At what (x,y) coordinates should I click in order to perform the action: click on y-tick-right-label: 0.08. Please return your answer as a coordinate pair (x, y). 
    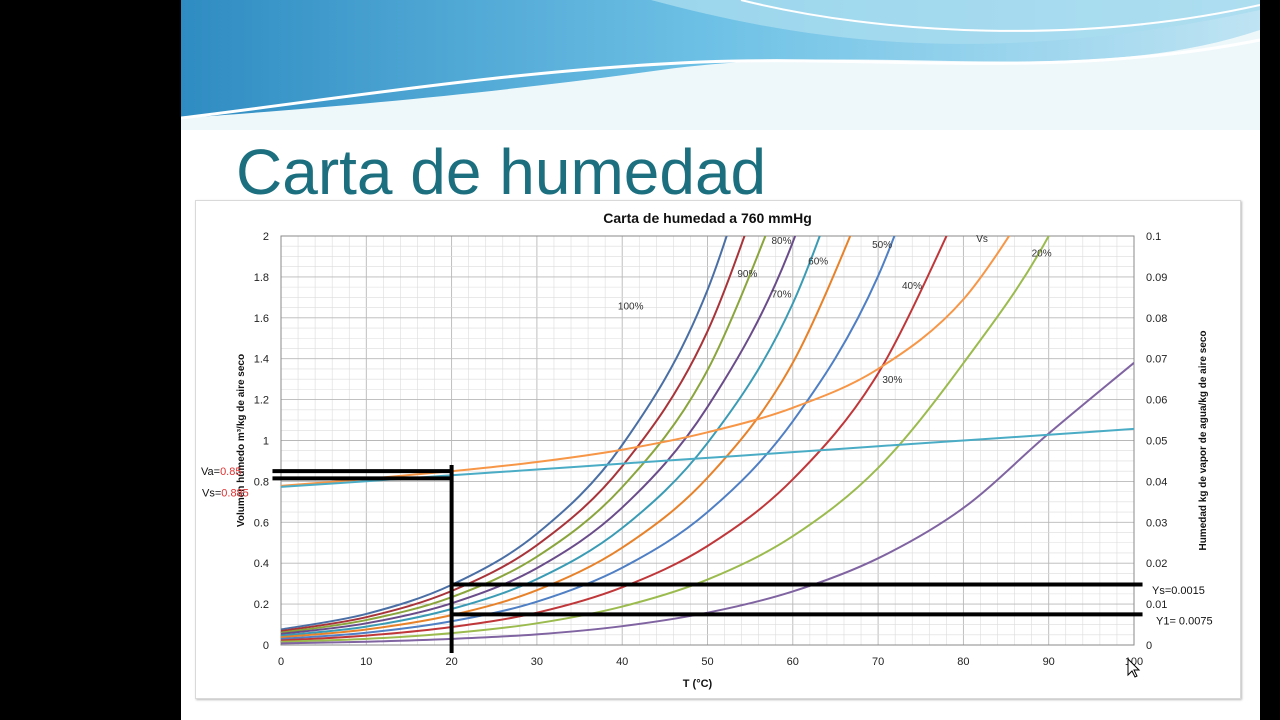
    Looking at the image, I should click on (1156, 319).